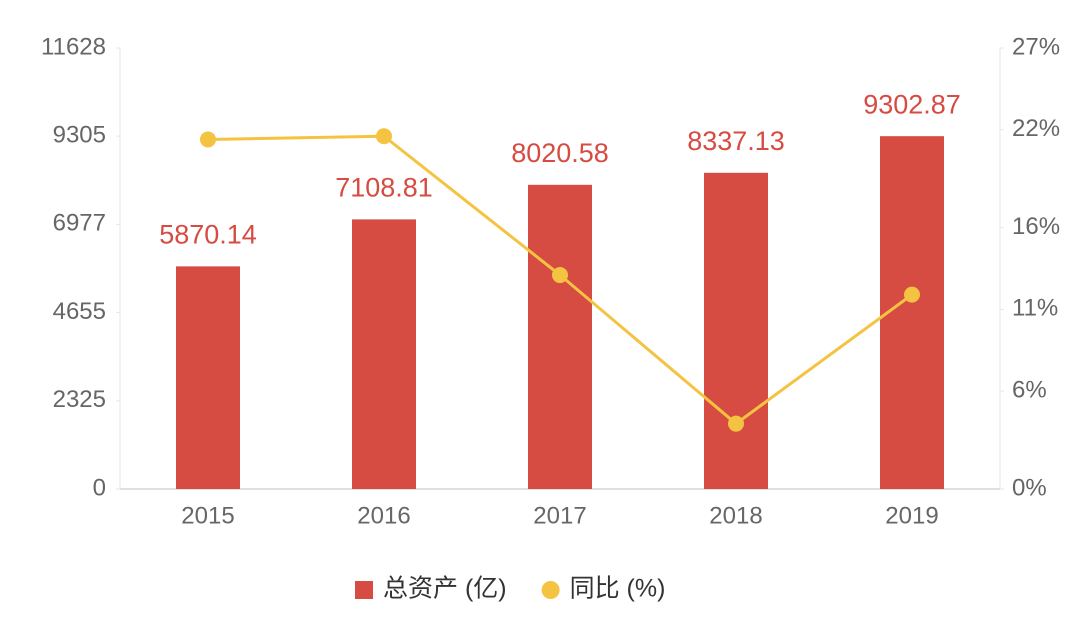 The width and height of the screenshot is (1080, 635). I want to click on y2-tick-label: 16%, so click(1036, 226).